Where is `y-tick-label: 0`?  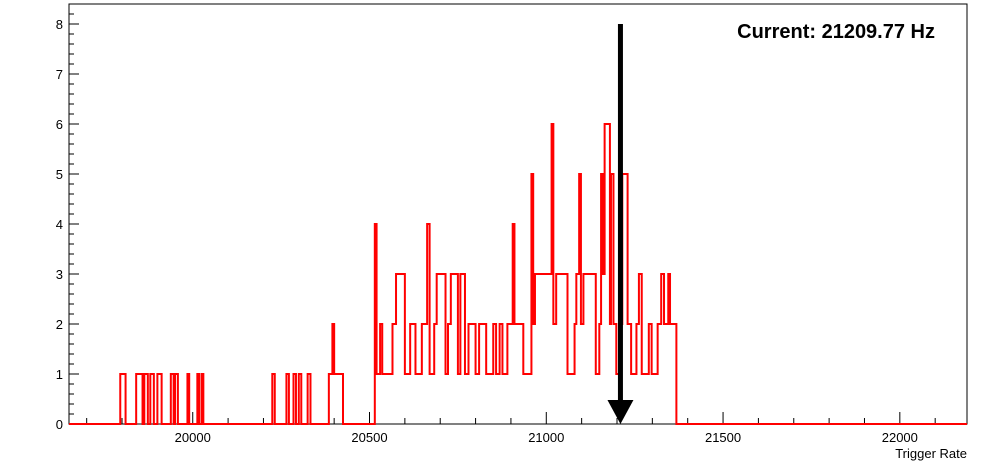
y-tick-label: 0 is located at coordinates (59, 424).